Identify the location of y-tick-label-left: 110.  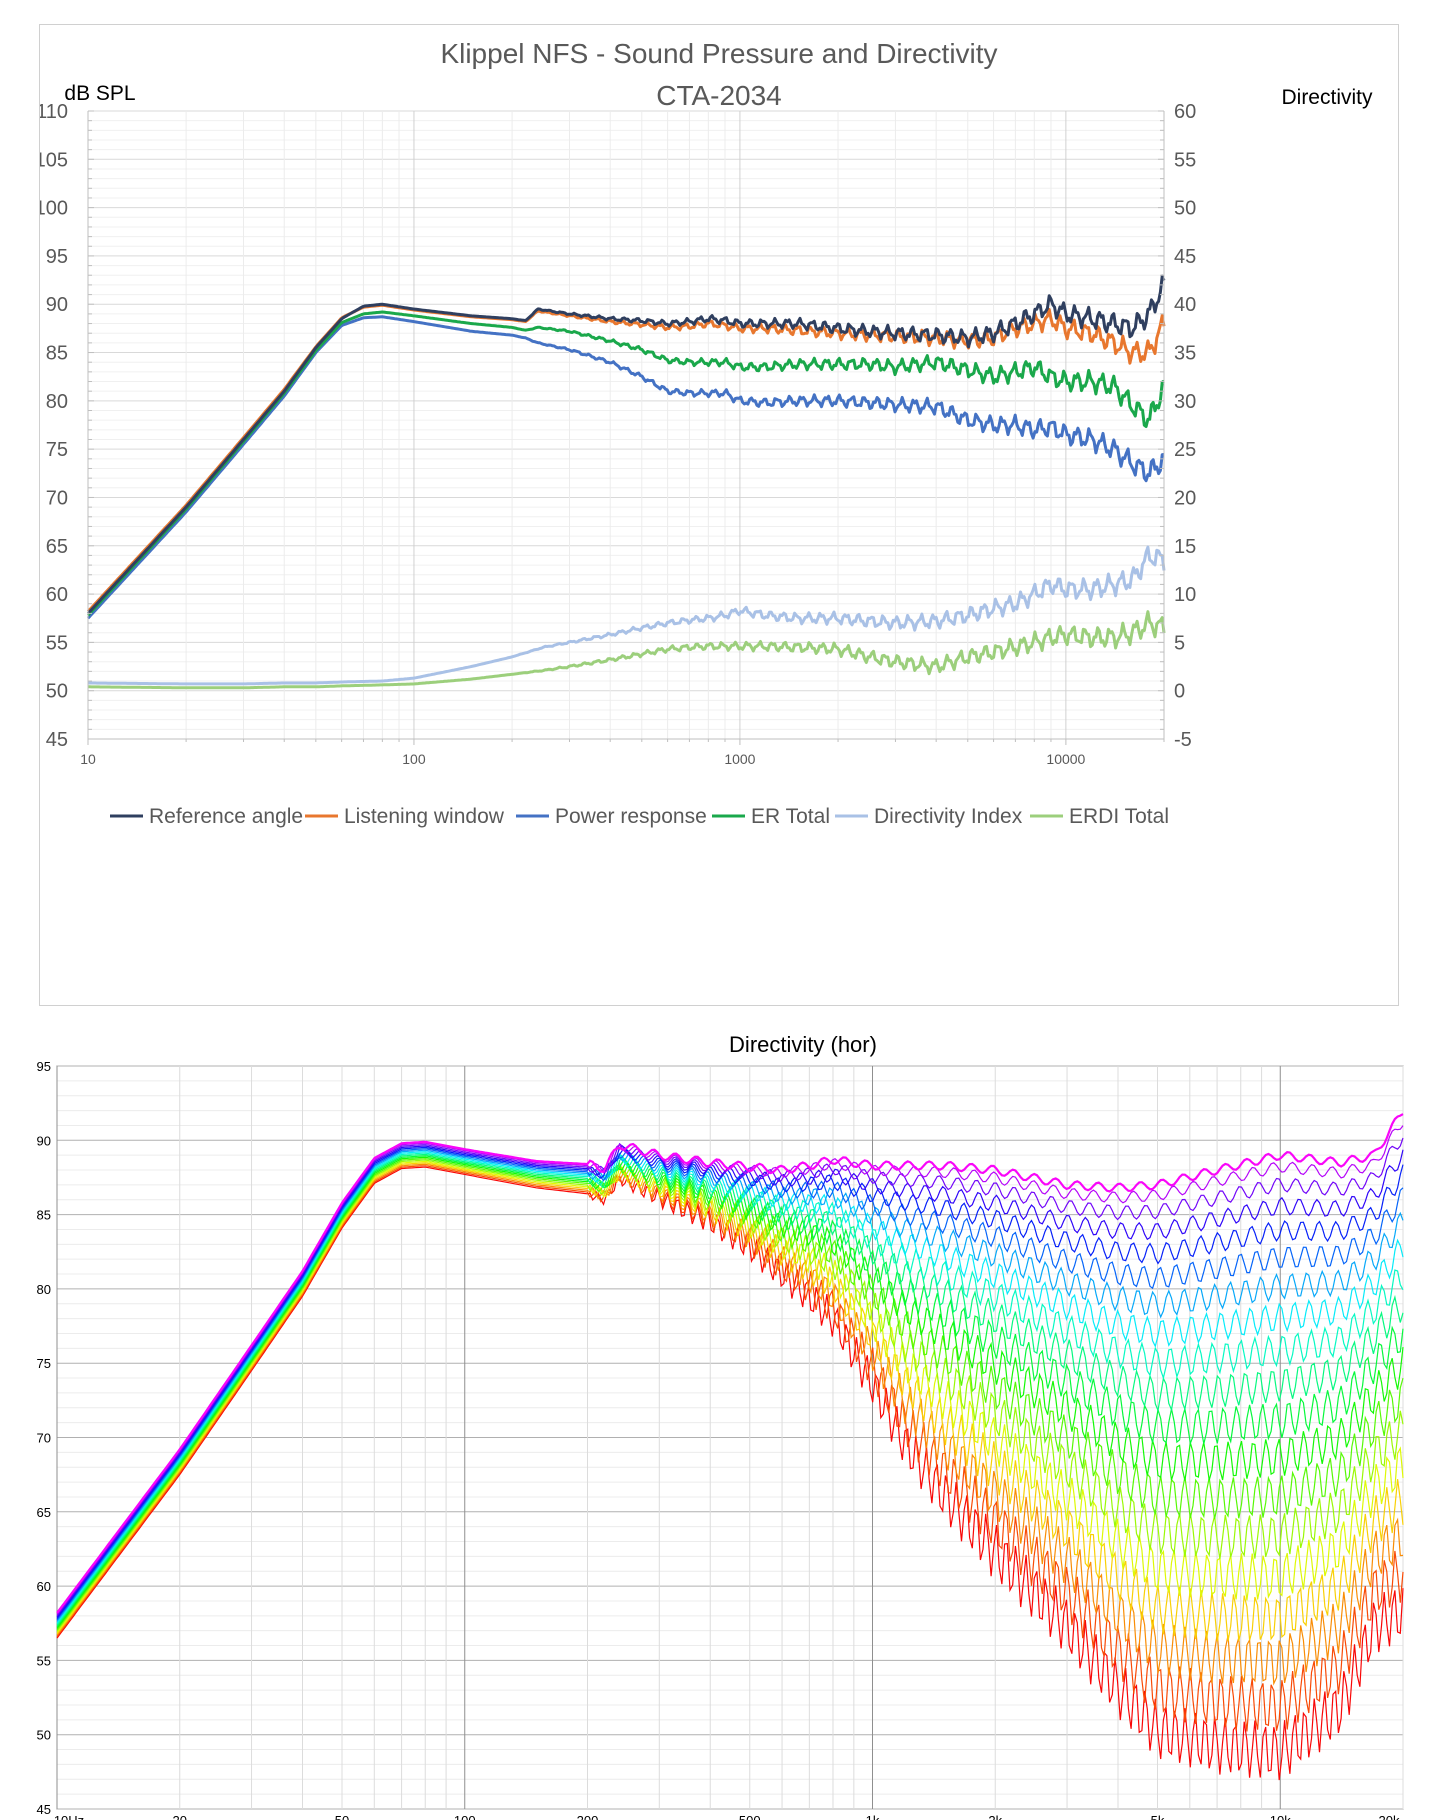
(54, 112).